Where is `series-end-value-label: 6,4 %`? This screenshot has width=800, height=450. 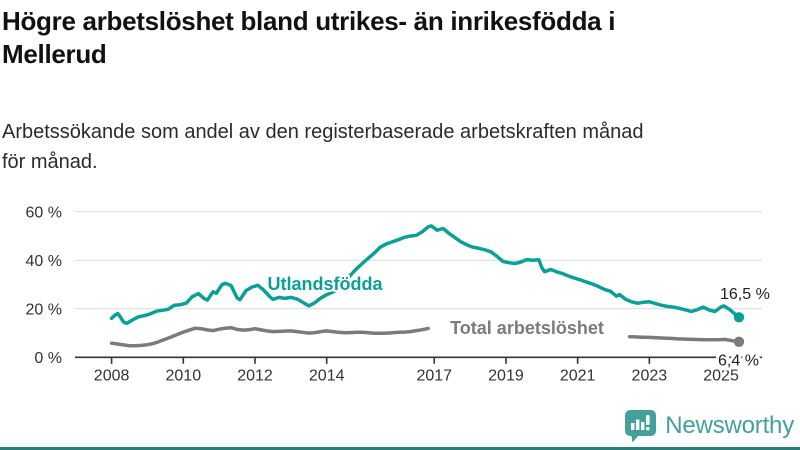 series-end-value-label: 6,4 % is located at coordinates (738, 361).